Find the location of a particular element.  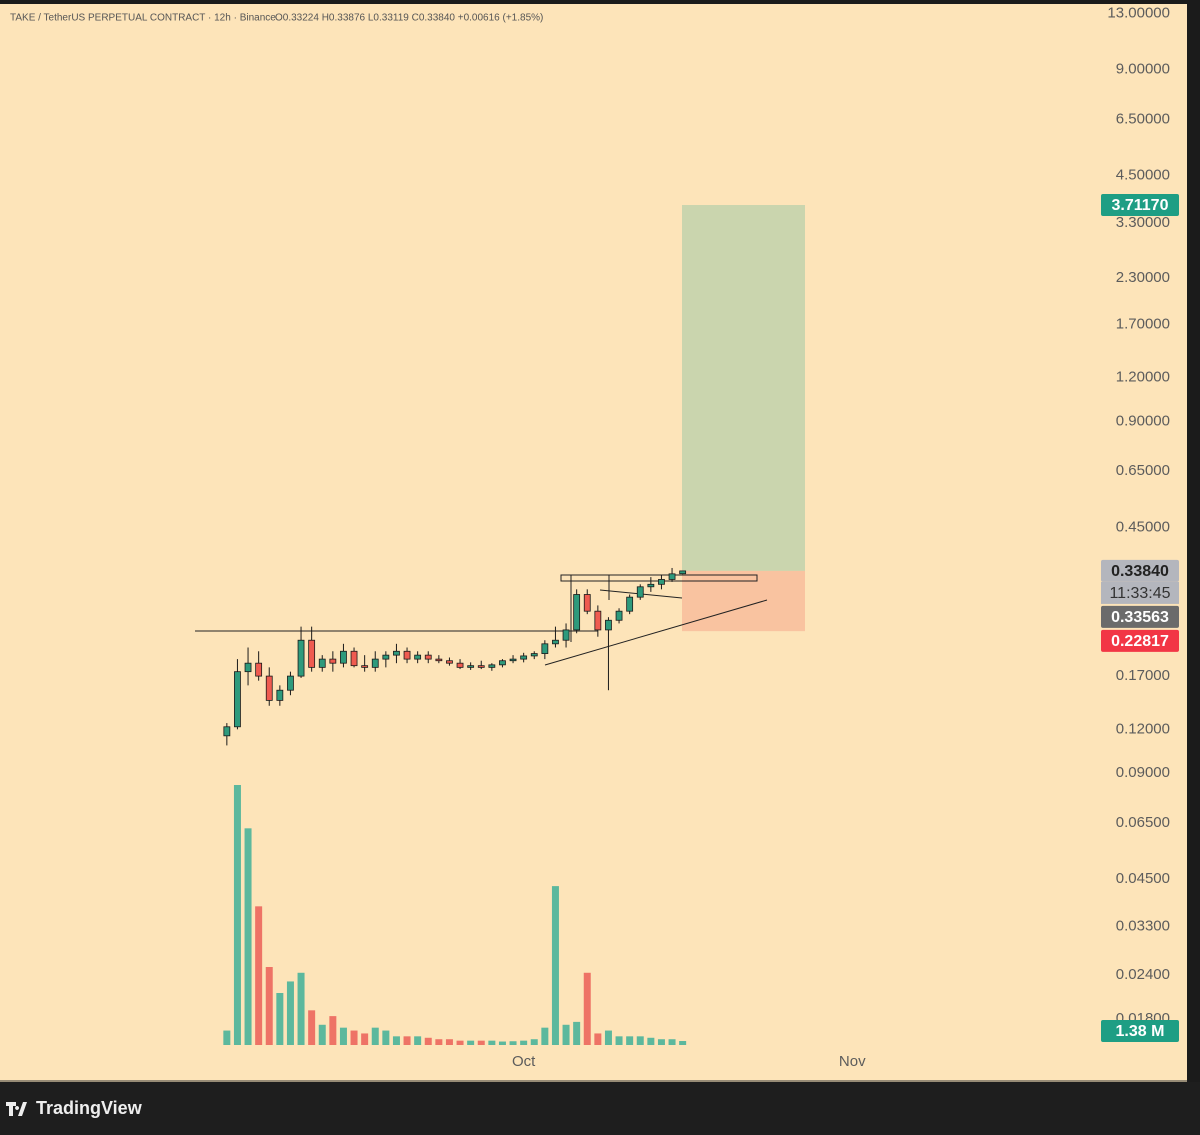

top-border is located at coordinates (600, 2).